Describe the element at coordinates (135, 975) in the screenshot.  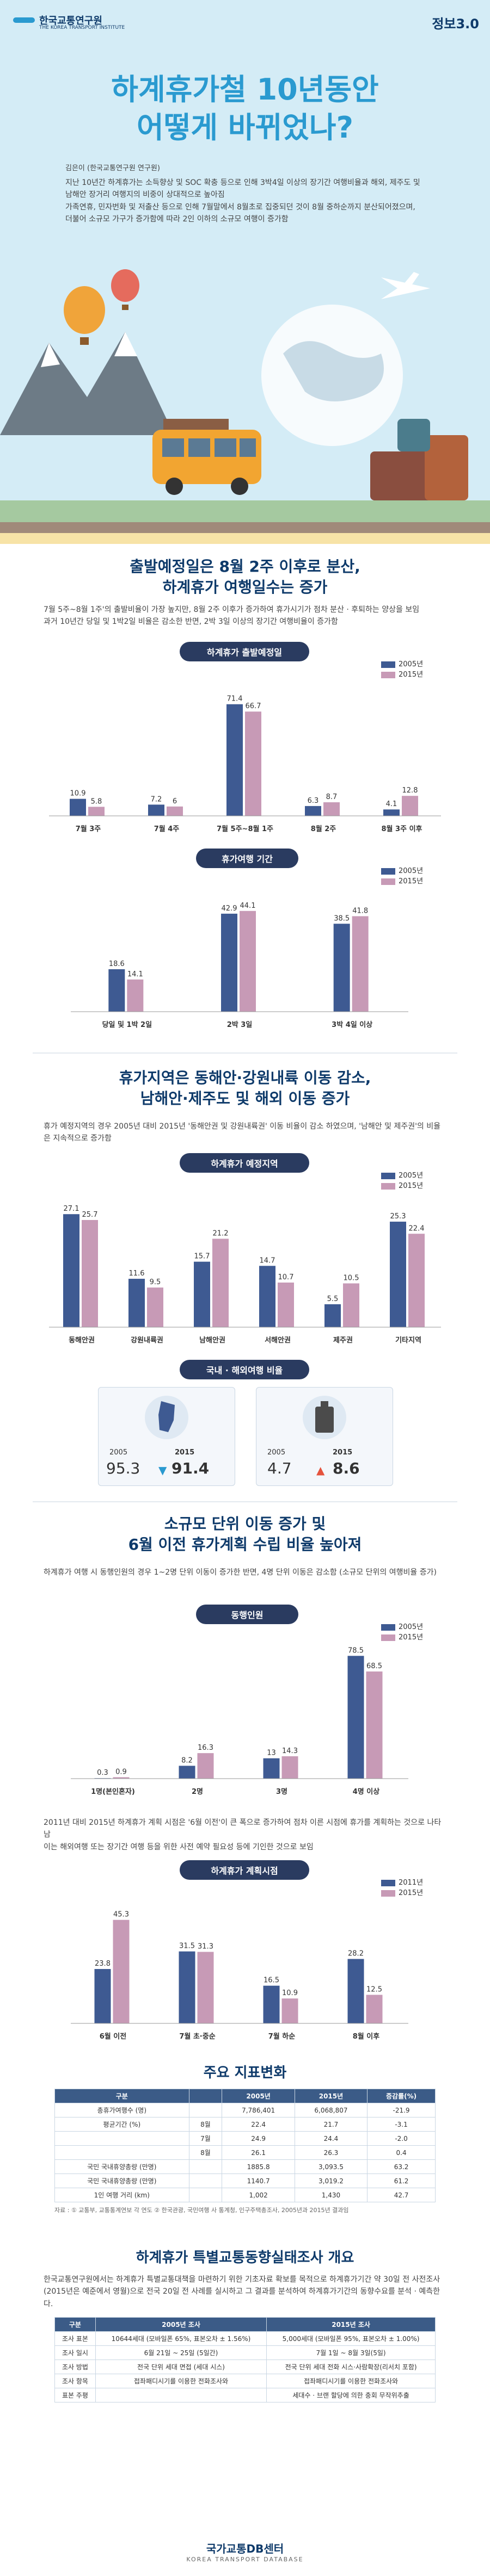
I see `bar-value-label: 14.1` at that location.